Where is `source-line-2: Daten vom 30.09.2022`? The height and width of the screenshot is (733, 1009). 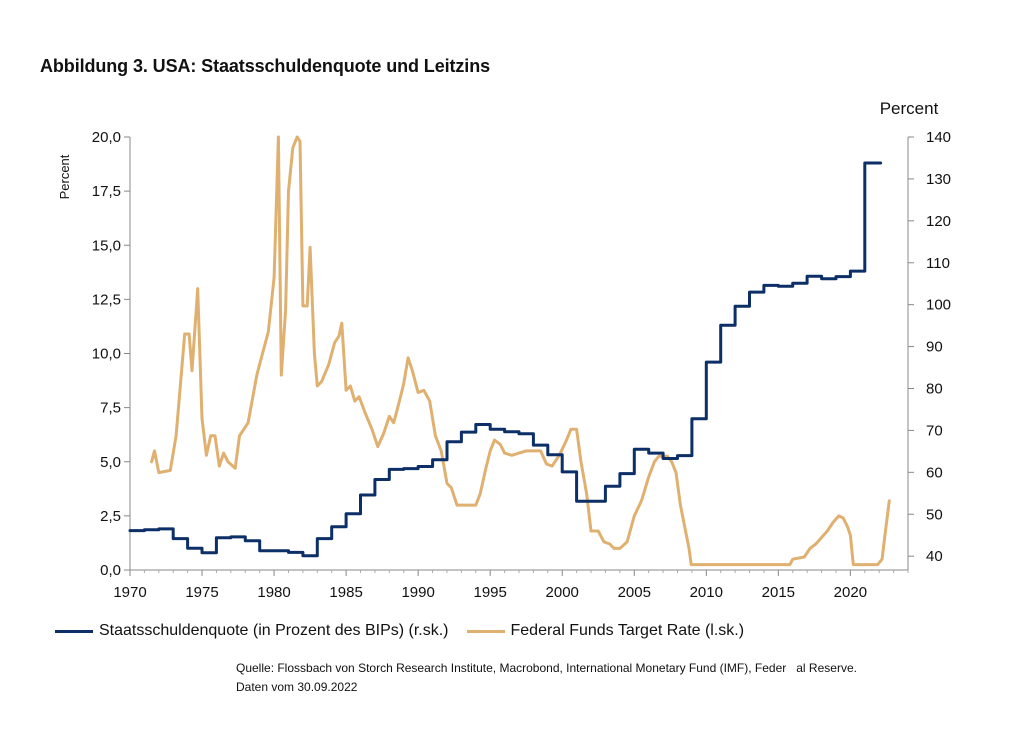
source-line-2: Daten vom 30.09.2022 is located at coordinates (297, 687).